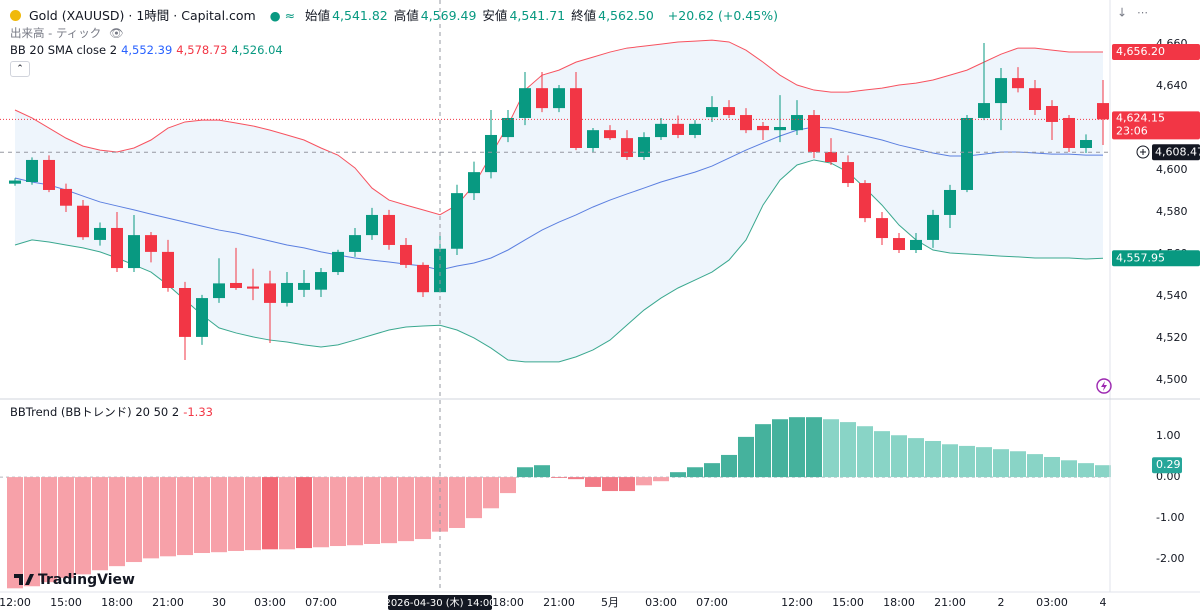 This screenshot has height=610, width=1200. I want to click on symbol: Gold (XAUUSD) · 1時間 · Capital.com, so click(142, 15).